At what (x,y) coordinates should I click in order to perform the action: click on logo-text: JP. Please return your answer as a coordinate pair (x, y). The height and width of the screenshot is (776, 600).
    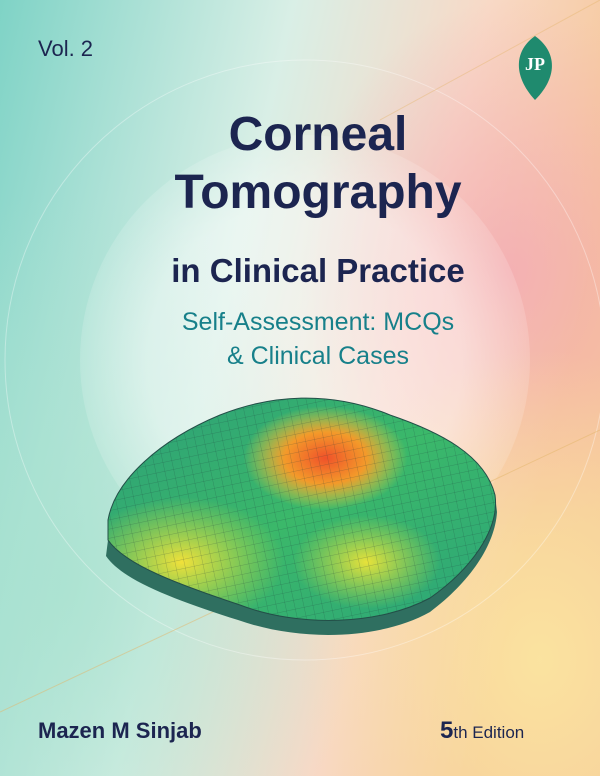
    Looking at the image, I should click on (535, 64).